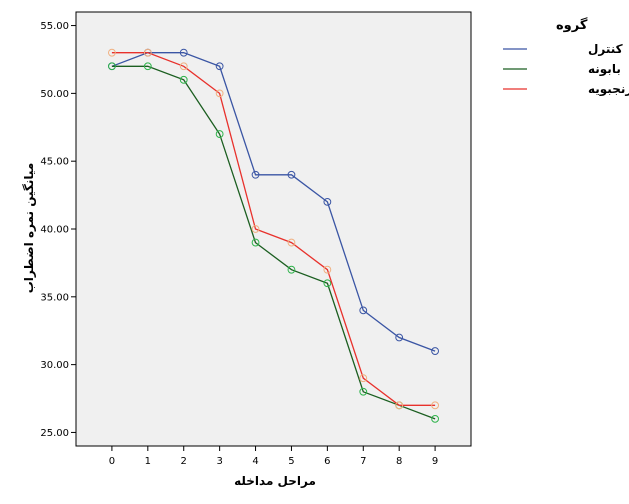 The width and height of the screenshot is (629, 504). What do you see at coordinates (435, 461) in the screenshot?
I see `x-tick-label: 9` at bounding box center [435, 461].